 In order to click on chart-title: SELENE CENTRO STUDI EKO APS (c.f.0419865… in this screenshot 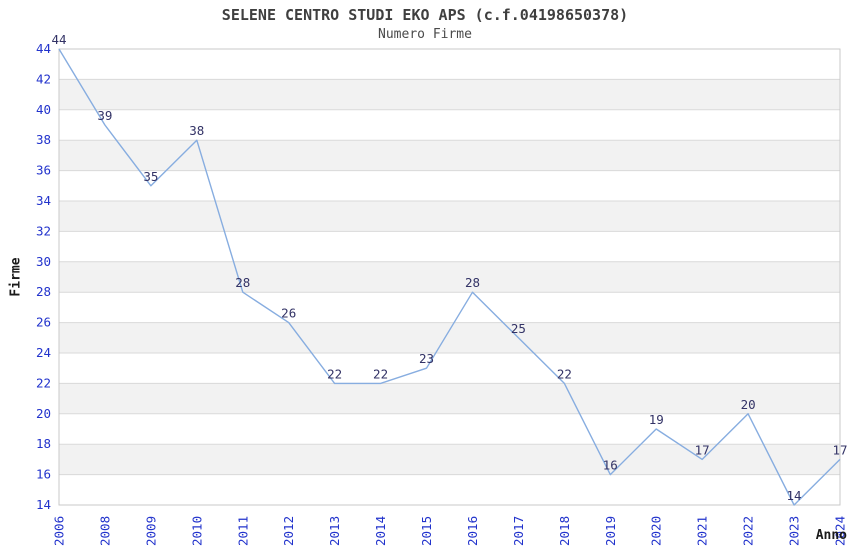, I will do `click(425, 15)`.